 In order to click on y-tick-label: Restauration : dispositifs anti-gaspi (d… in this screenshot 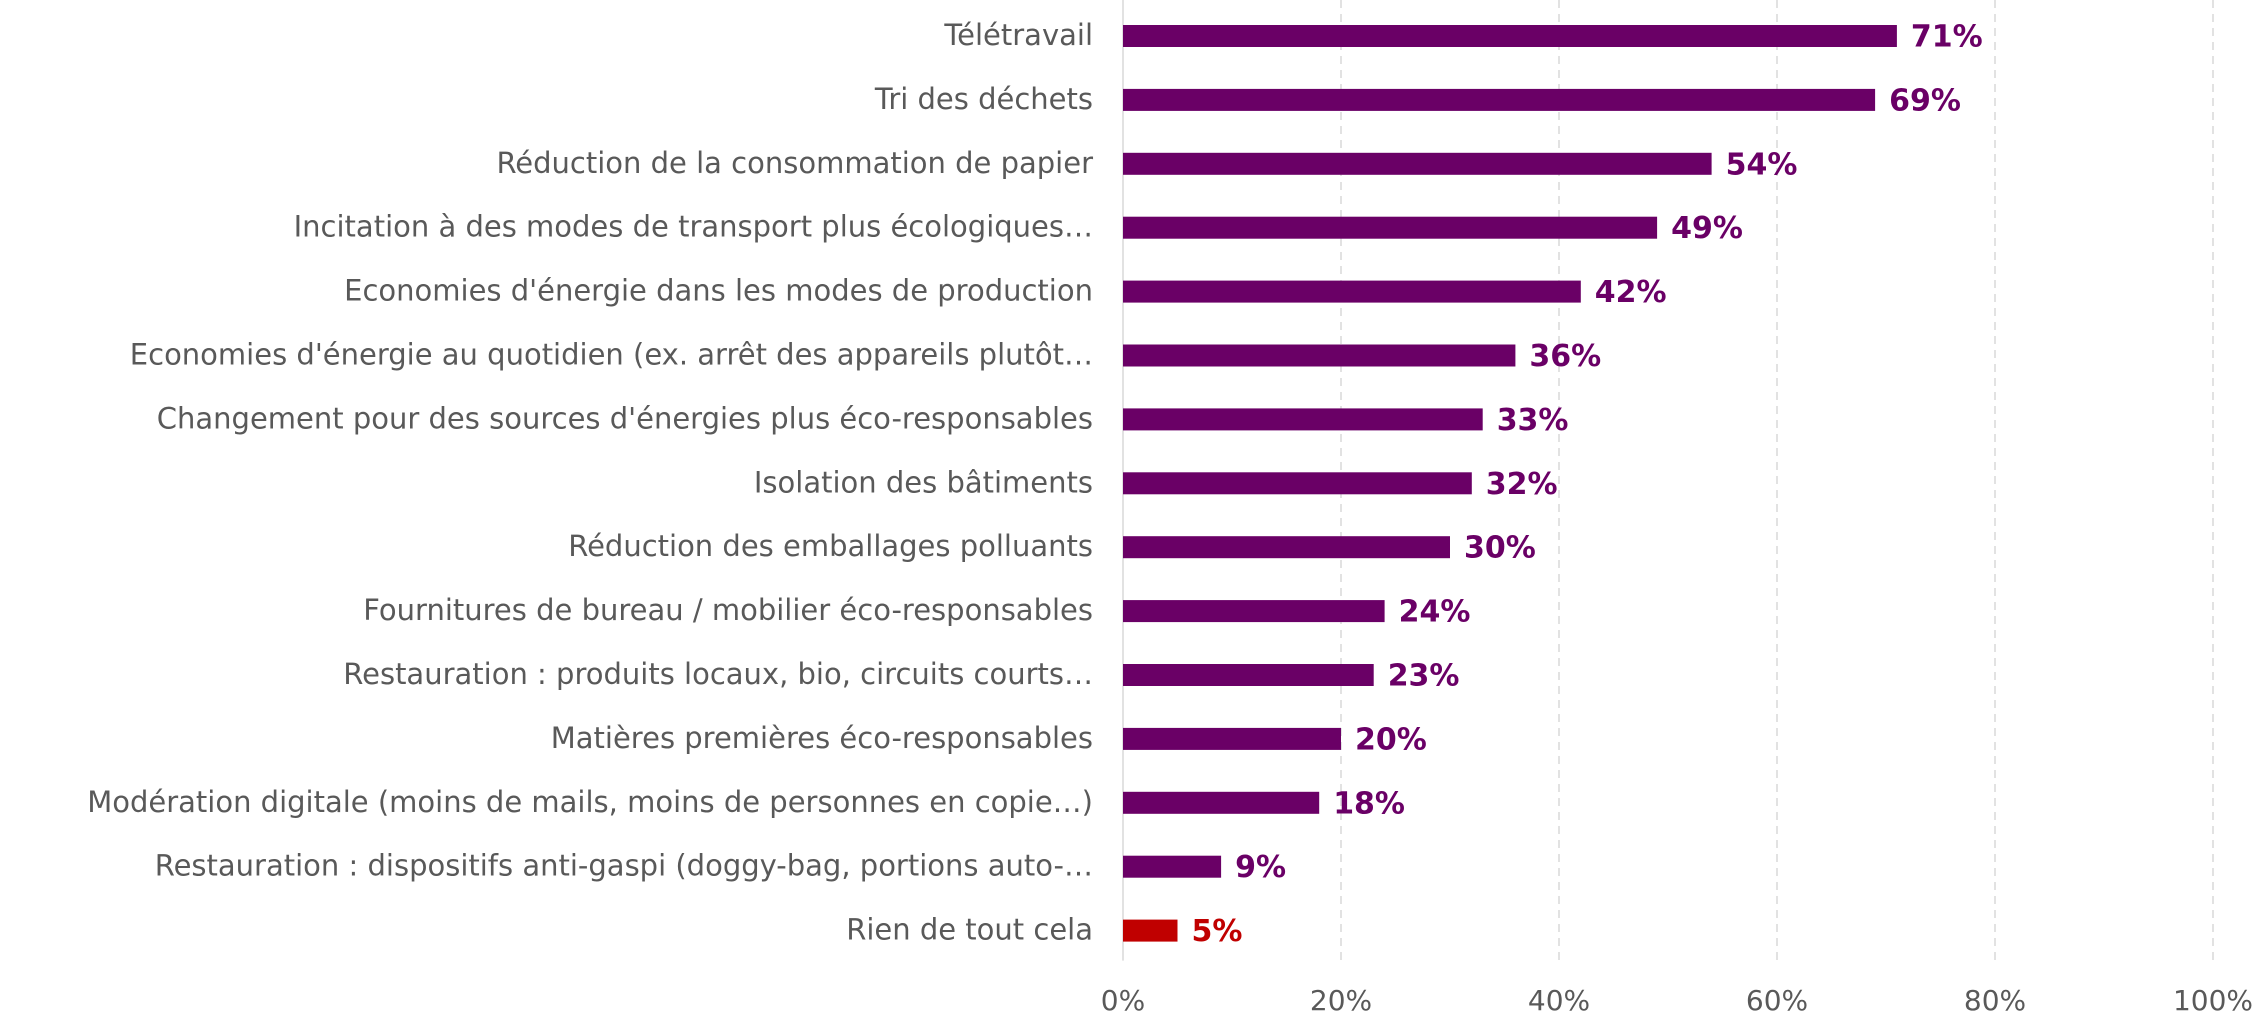, I will do `click(624, 866)`.